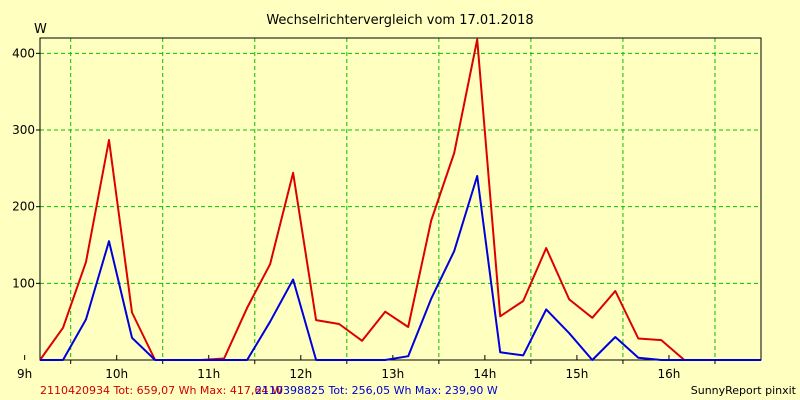  I want to click on y-tick-label: 200, so click(23, 207).